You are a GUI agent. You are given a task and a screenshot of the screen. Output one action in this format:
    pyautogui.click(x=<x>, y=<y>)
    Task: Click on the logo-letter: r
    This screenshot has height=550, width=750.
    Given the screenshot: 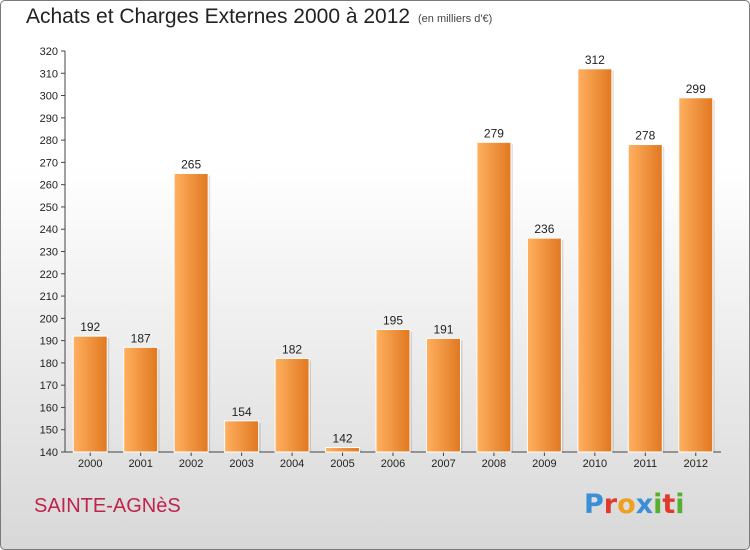 What is the action you would take?
    pyautogui.click(x=610, y=504)
    